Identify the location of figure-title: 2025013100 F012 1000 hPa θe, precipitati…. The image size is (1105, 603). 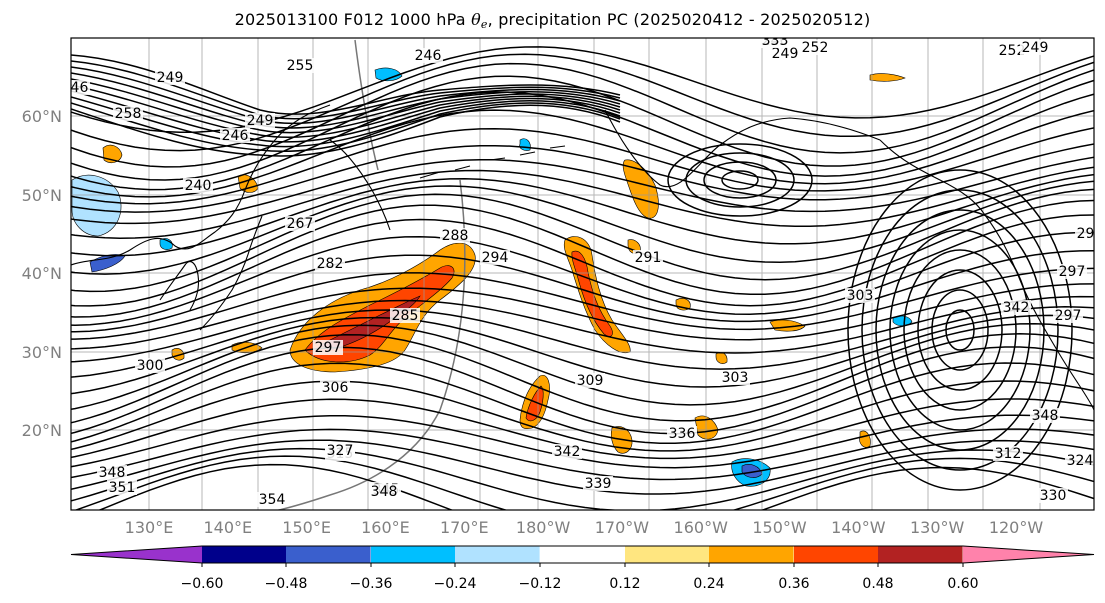
(552, 20).